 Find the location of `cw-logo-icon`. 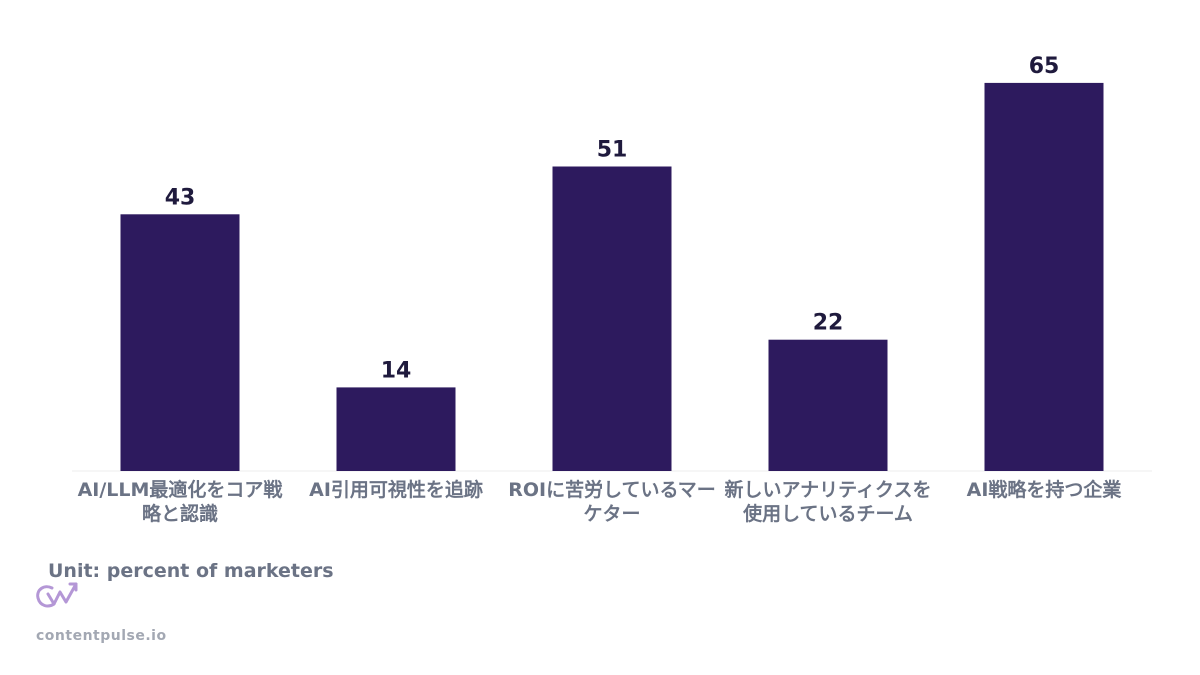

cw-logo-icon is located at coordinates (58, 596).